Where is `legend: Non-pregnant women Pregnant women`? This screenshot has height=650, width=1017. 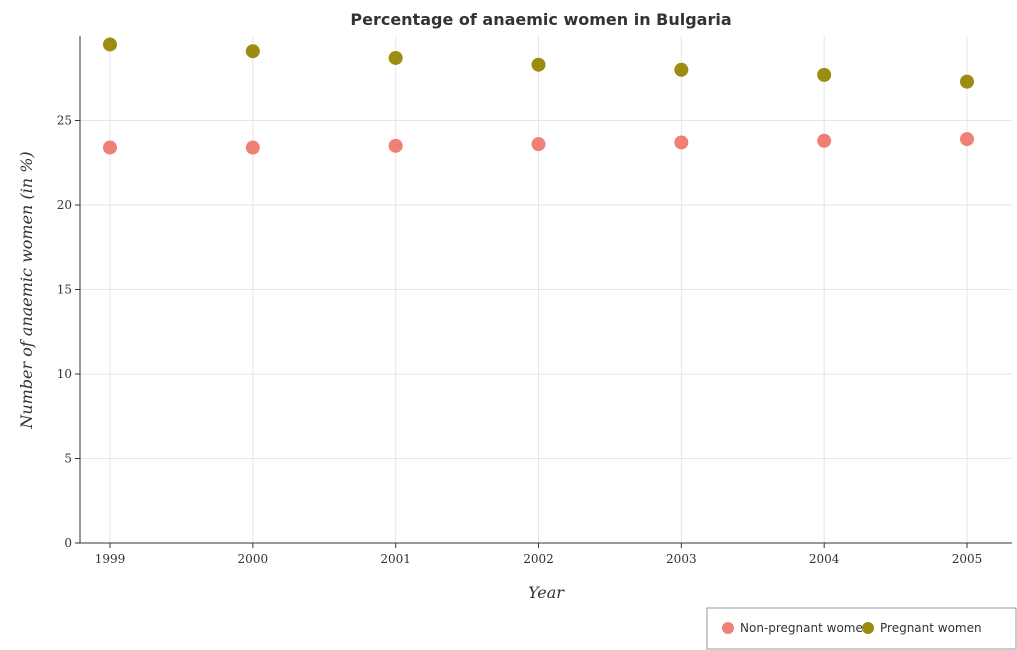
legend: Non-pregnant women Pregnant women is located at coordinates (861, 628).